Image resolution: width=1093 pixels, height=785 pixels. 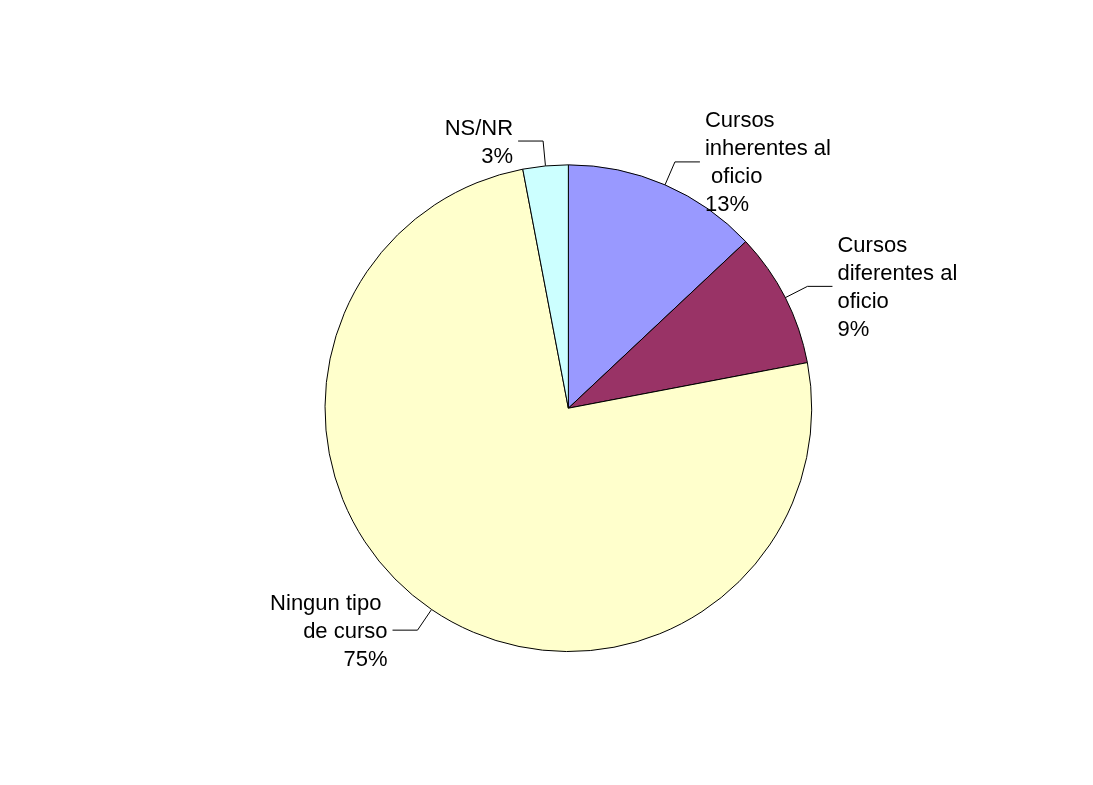 What do you see at coordinates (365, 658) in the screenshot?
I see `data-label: 75%` at bounding box center [365, 658].